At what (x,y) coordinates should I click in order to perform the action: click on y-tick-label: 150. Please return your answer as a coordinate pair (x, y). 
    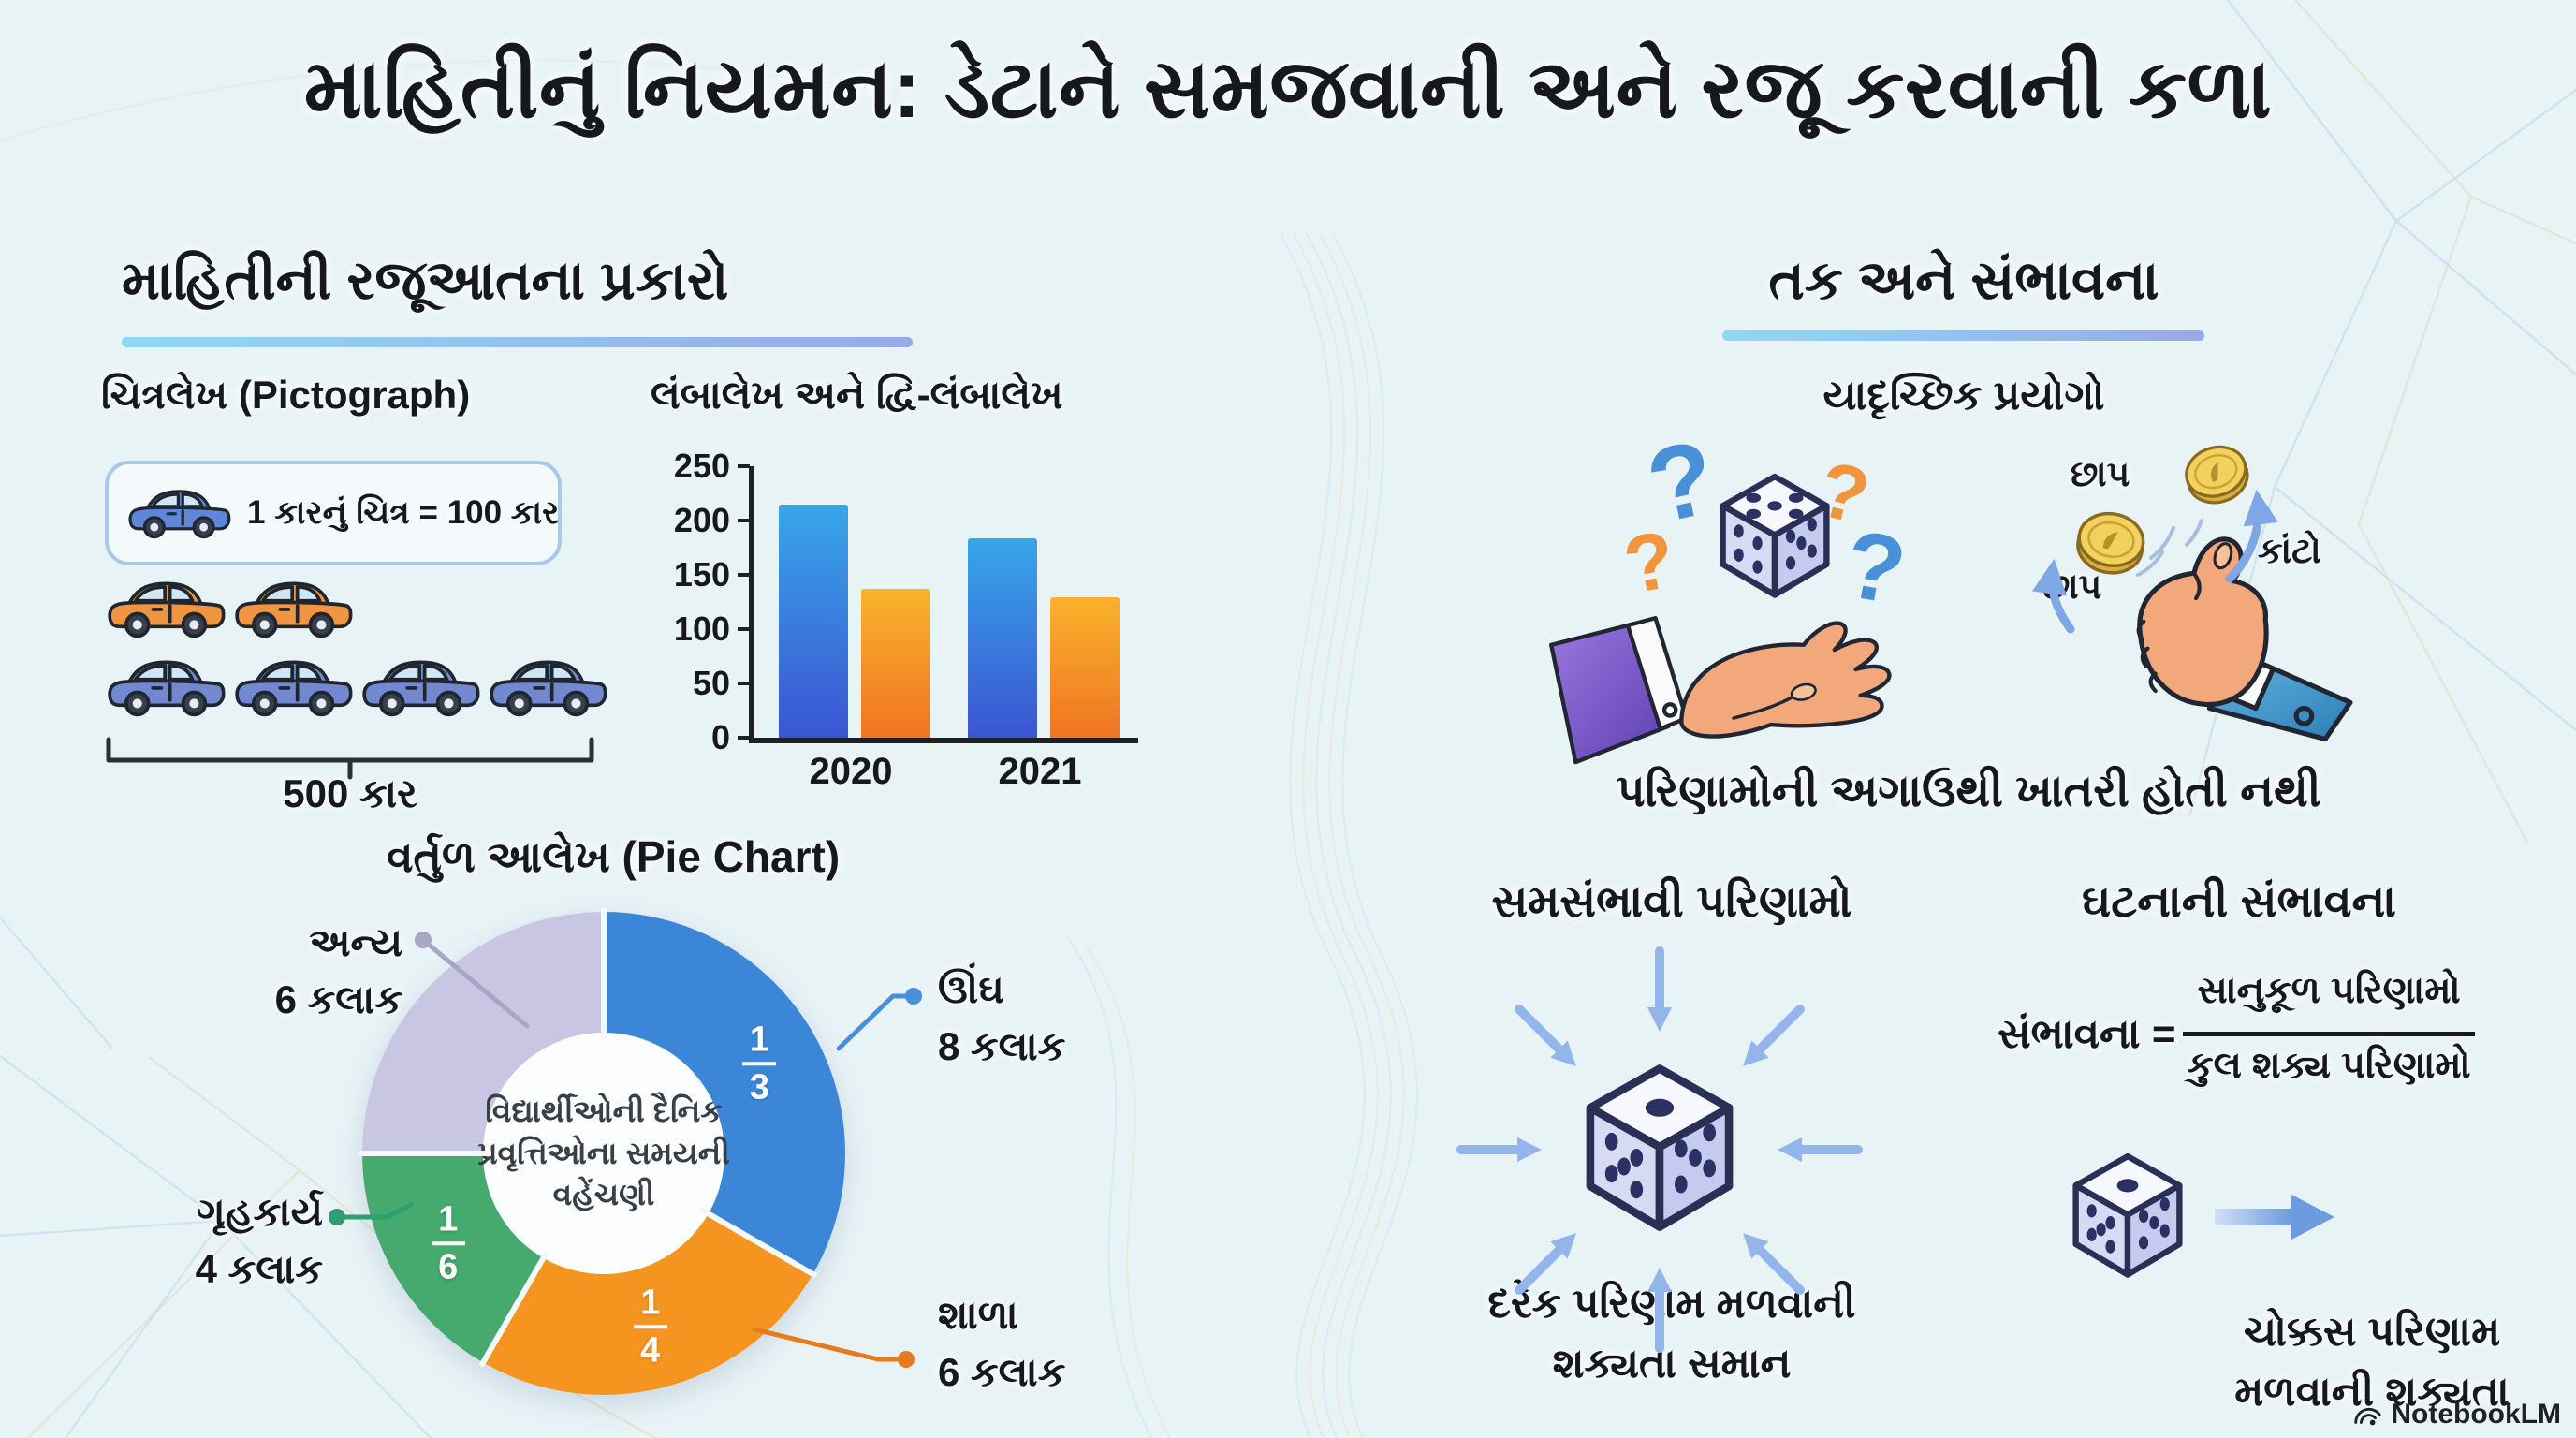
    Looking at the image, I should click on (701, 574).